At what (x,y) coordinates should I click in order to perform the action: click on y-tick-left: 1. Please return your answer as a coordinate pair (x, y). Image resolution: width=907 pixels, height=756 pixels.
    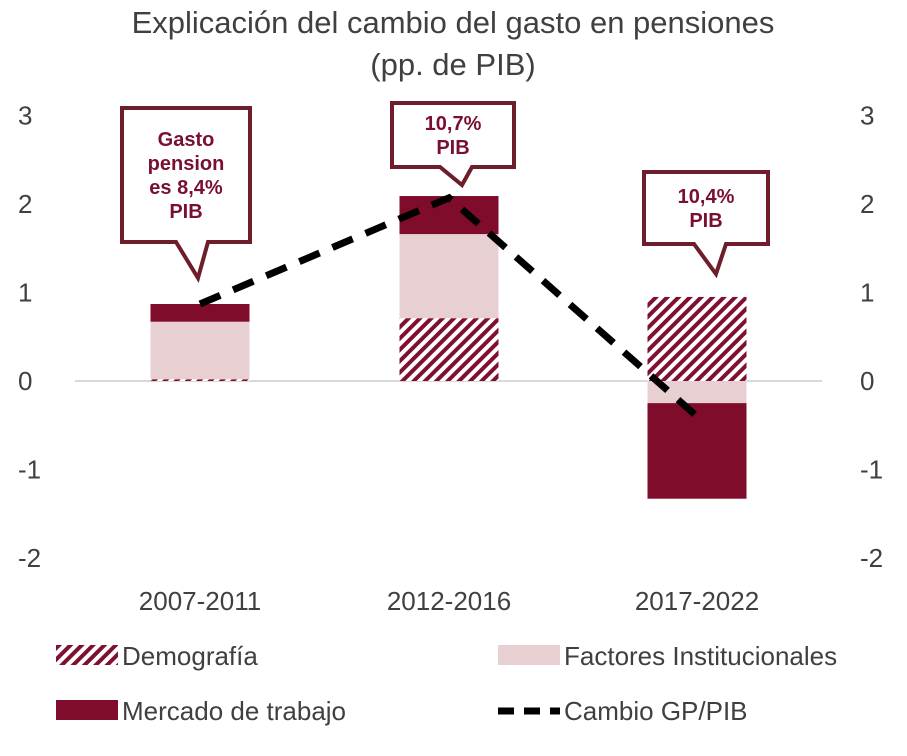
    Looking at the image, I should click on (25, 293).